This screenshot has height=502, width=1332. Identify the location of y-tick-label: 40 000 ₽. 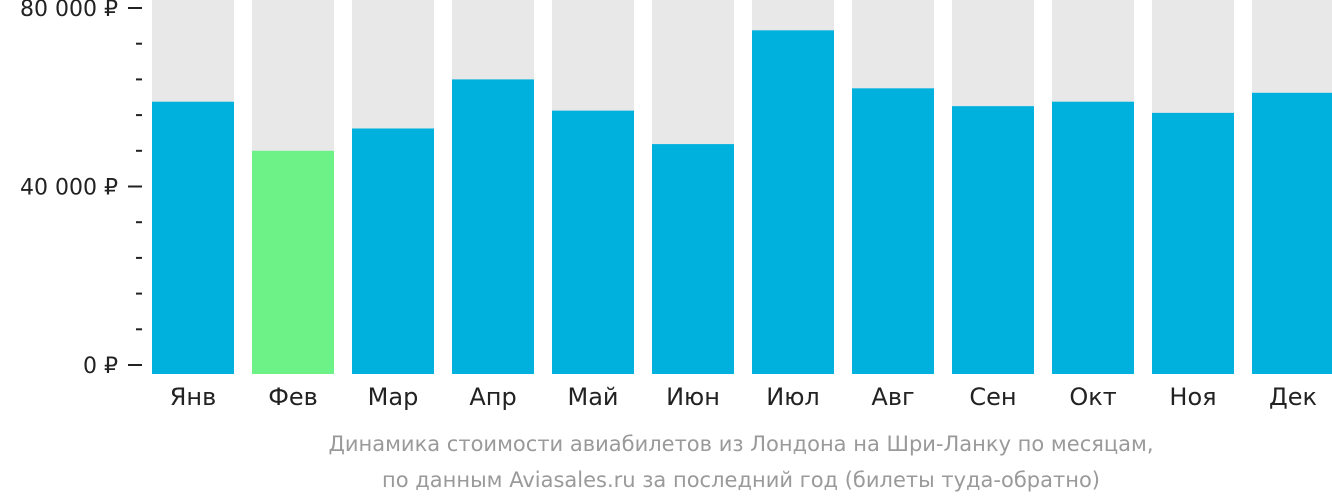
(69, 188).